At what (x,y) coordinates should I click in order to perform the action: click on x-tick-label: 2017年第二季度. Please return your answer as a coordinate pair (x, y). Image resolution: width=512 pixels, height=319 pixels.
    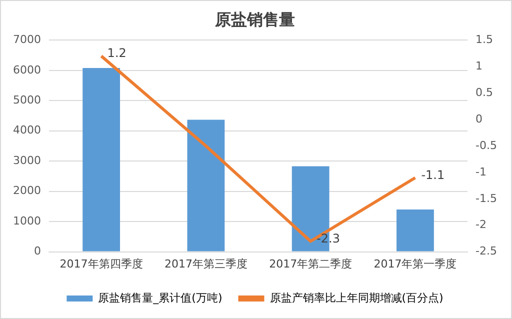
    Looking at the image, I should click on (310, 263).